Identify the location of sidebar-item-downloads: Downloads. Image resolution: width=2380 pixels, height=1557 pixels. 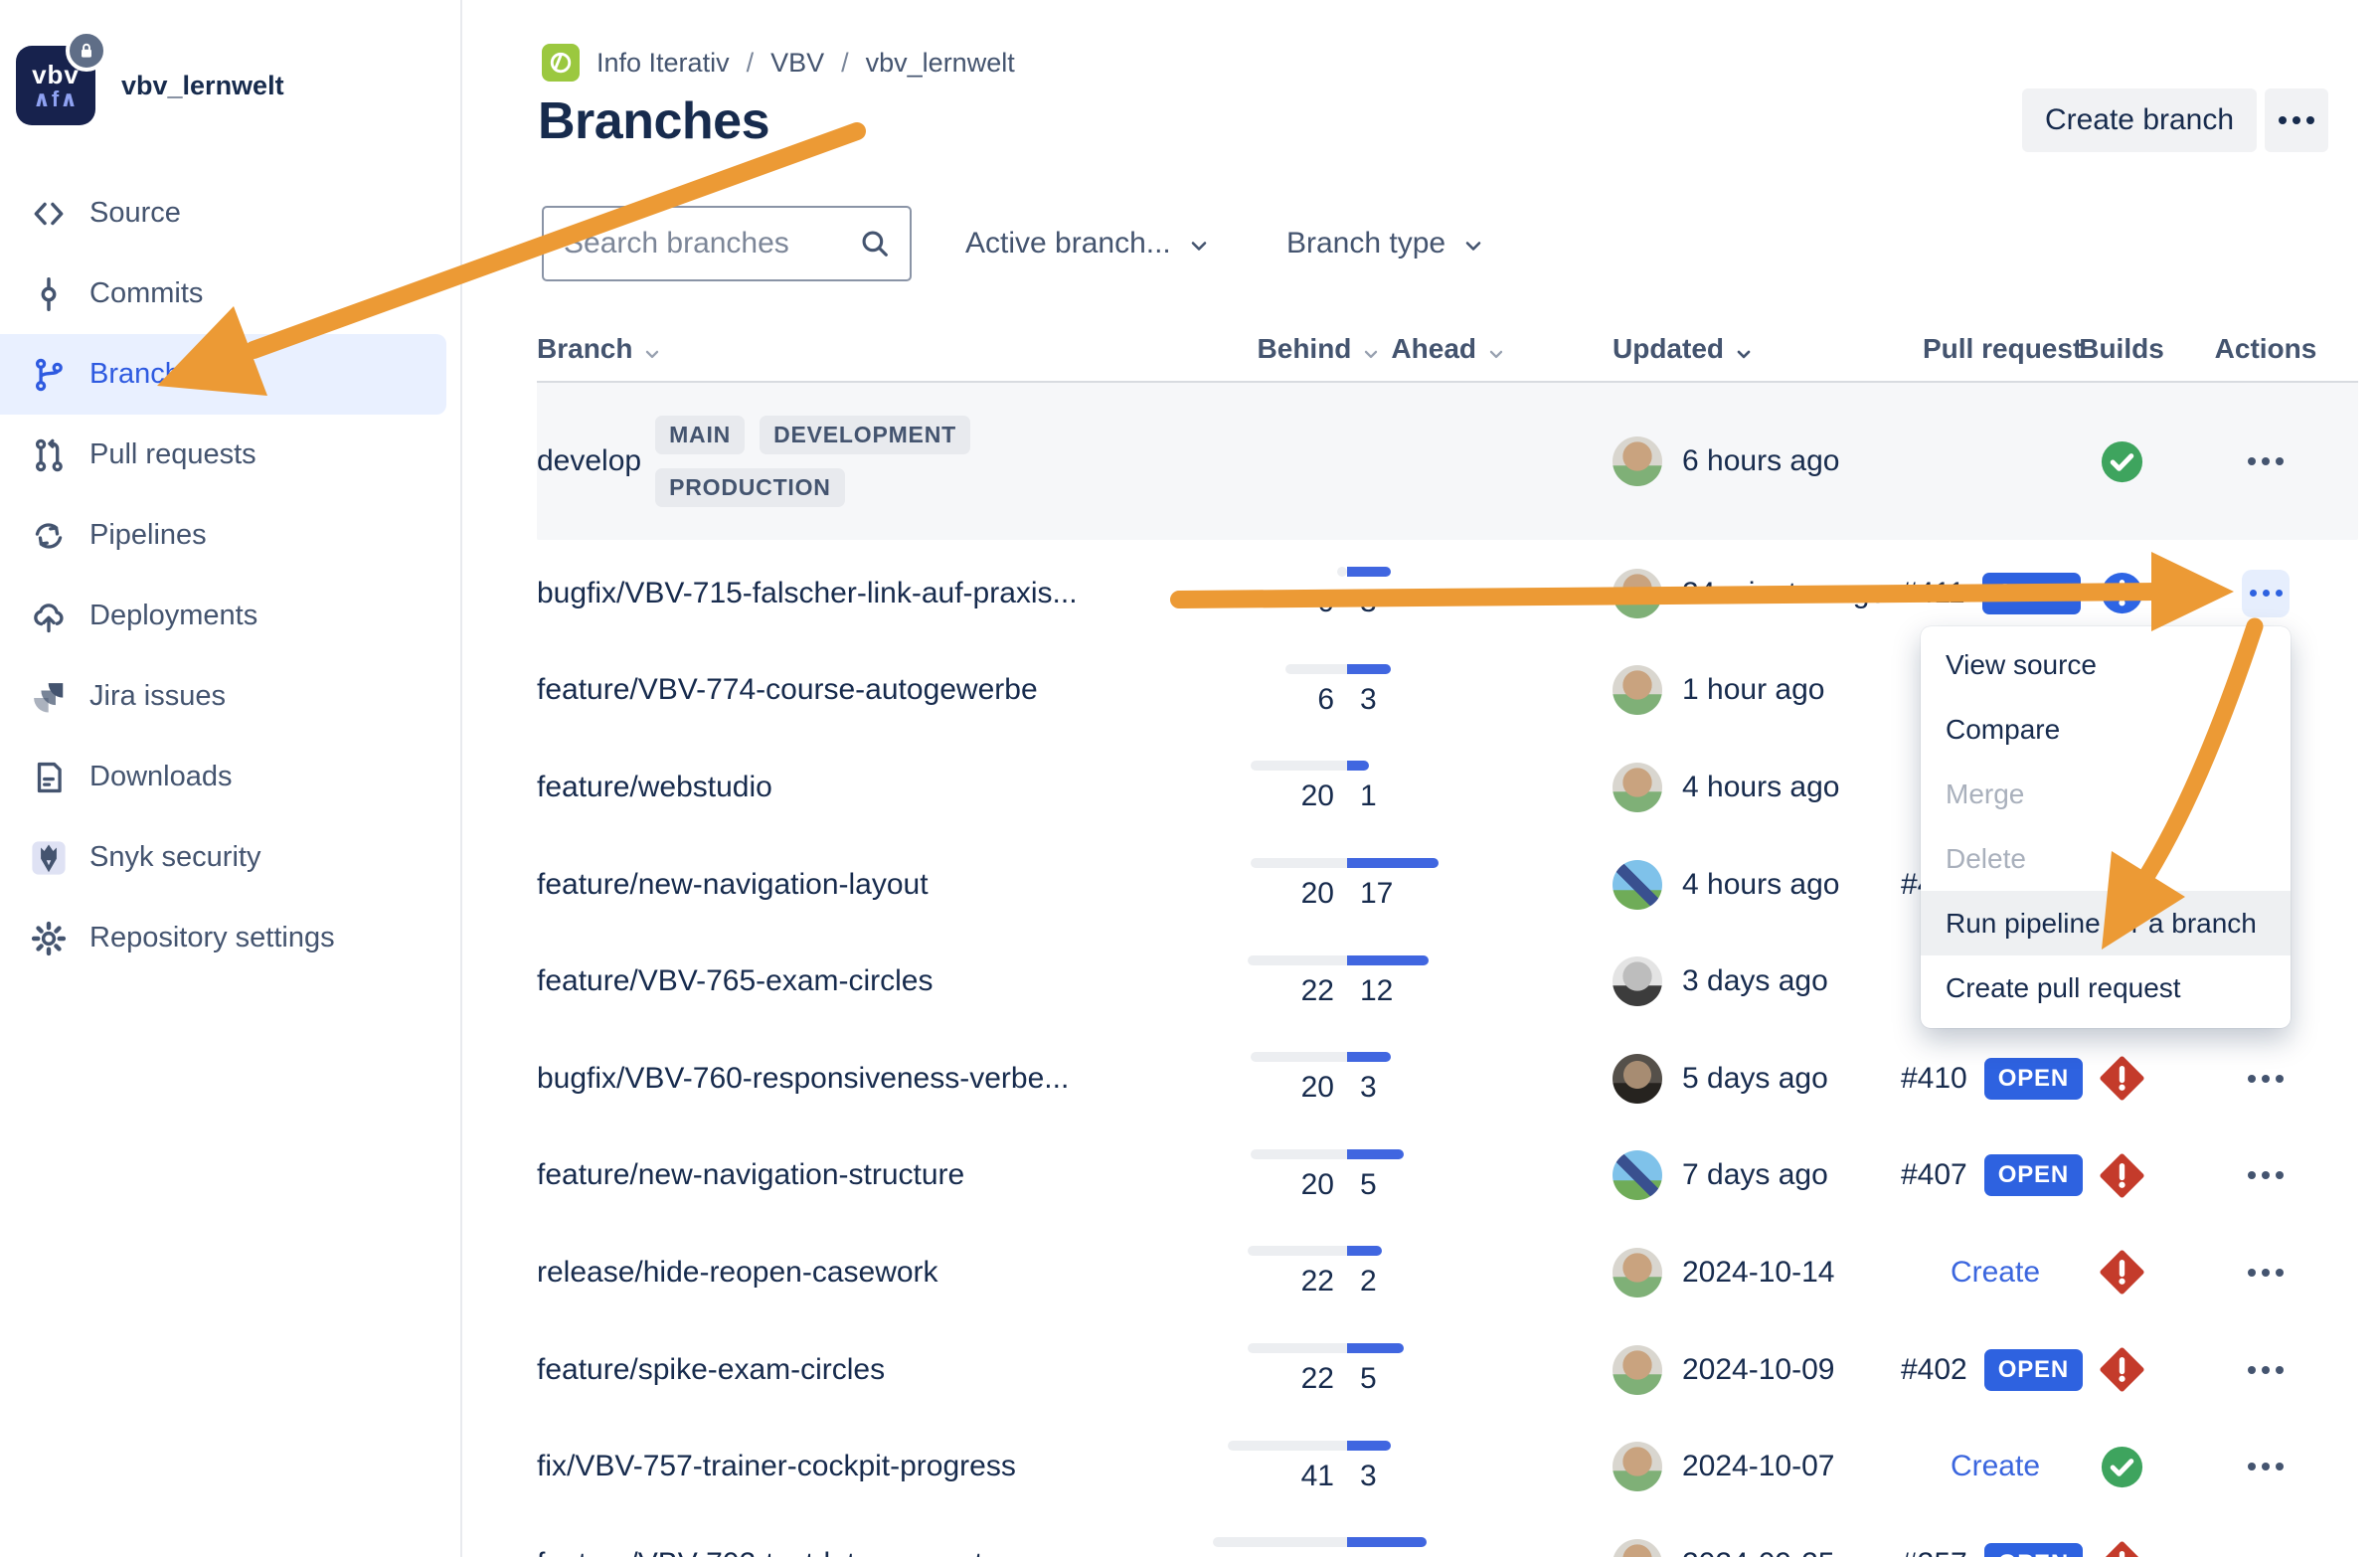
(223, 777).